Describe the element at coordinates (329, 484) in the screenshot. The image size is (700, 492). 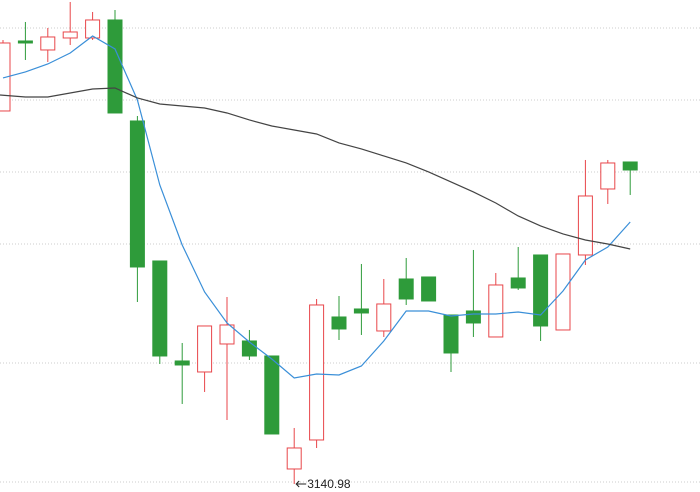
I see `annotation: 3140.98` at that location.